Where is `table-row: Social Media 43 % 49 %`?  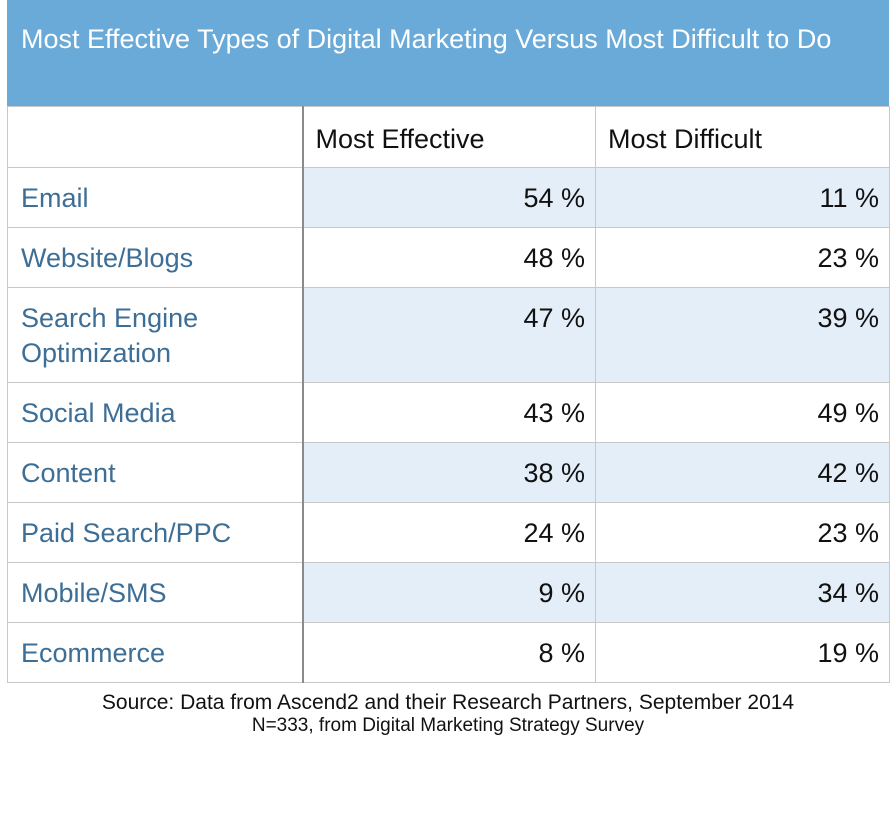 table-row: Social Media 43 % 49 % is located at coordinates (448, 412).